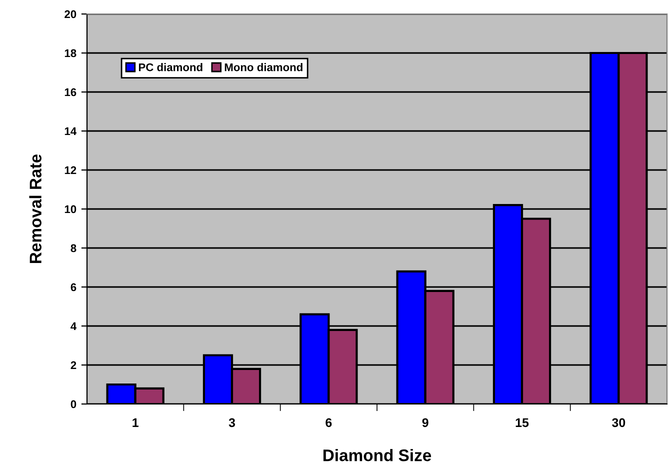  Describe the element at coordinates (35, 208) in the screenshot. I see `y-axis-title: Removal Rate` at that location.